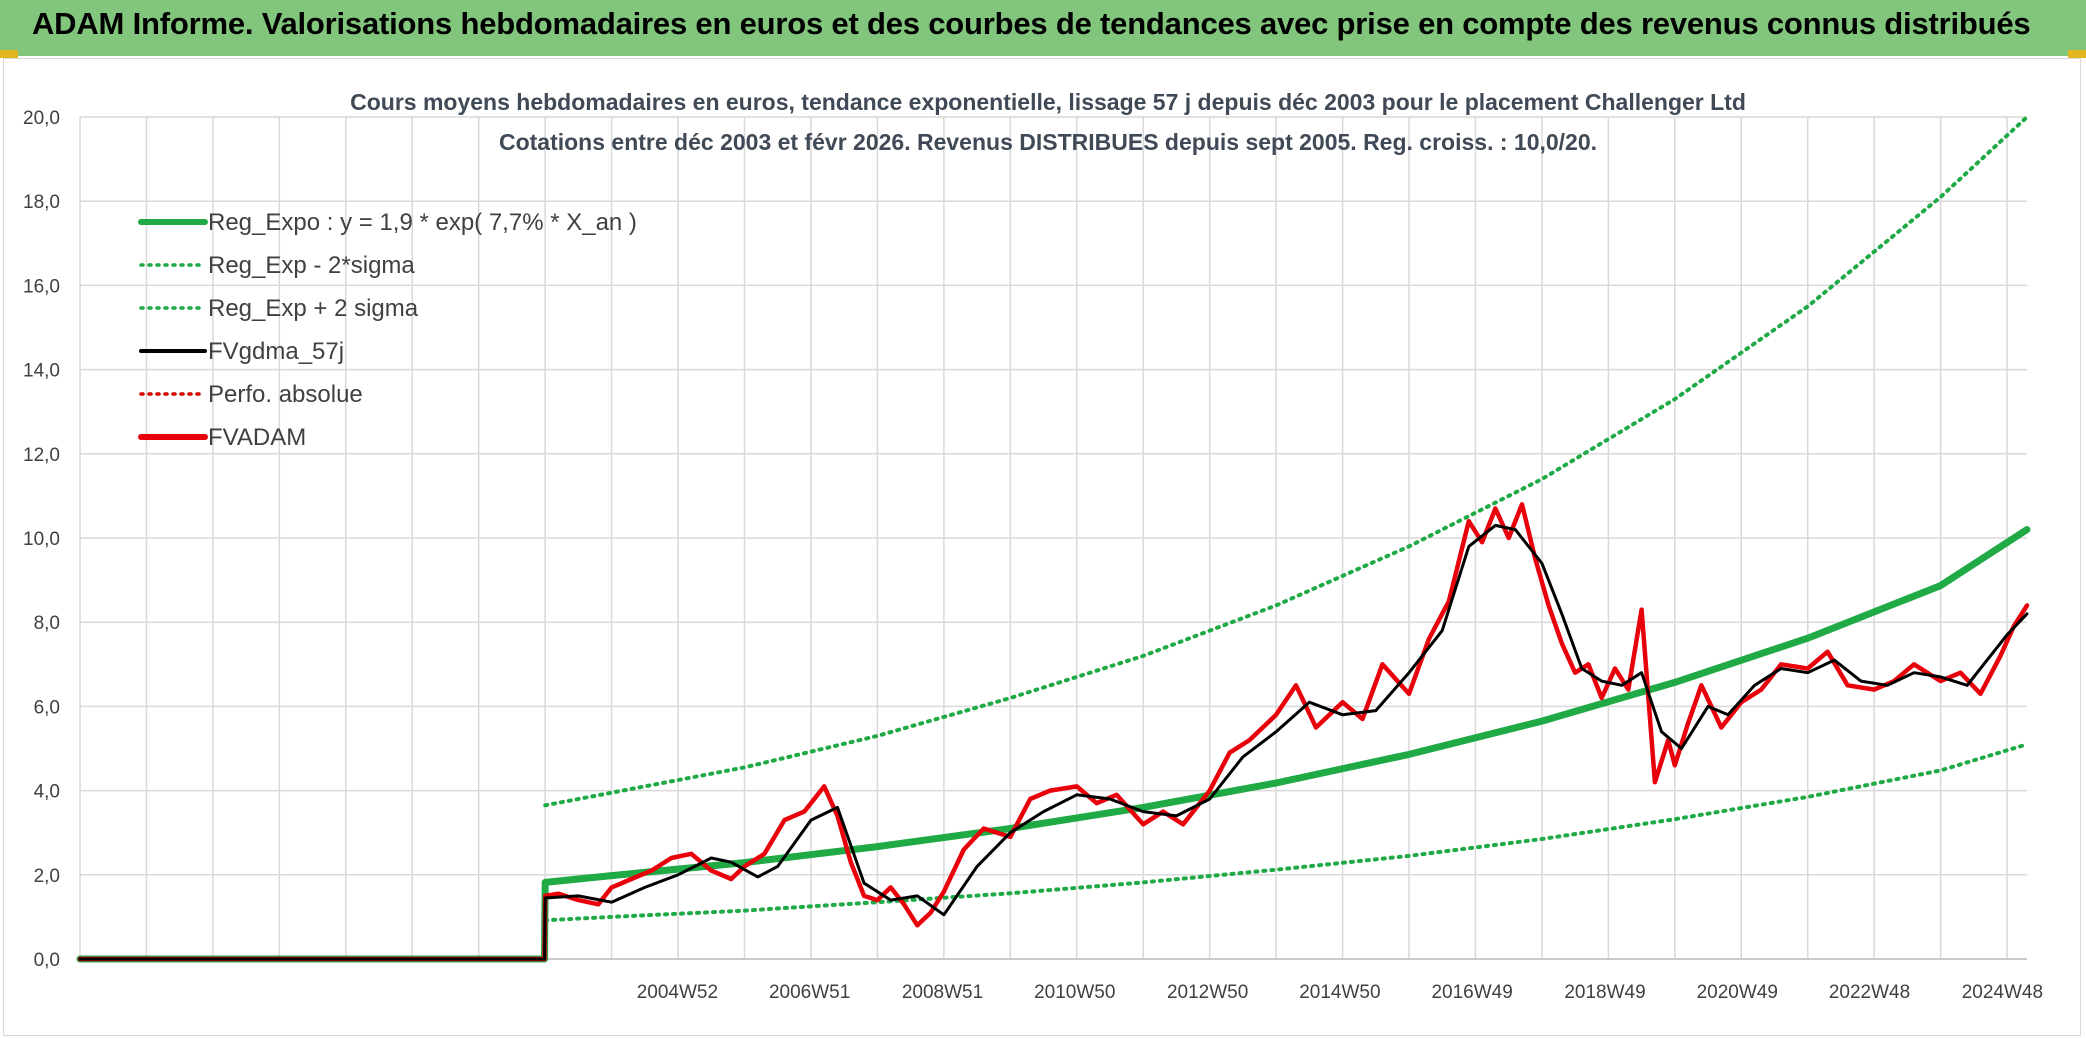  Describe the element at coordinates (41, 455) in the screenshot. I see `y-tick-label: 12,0` at that location.